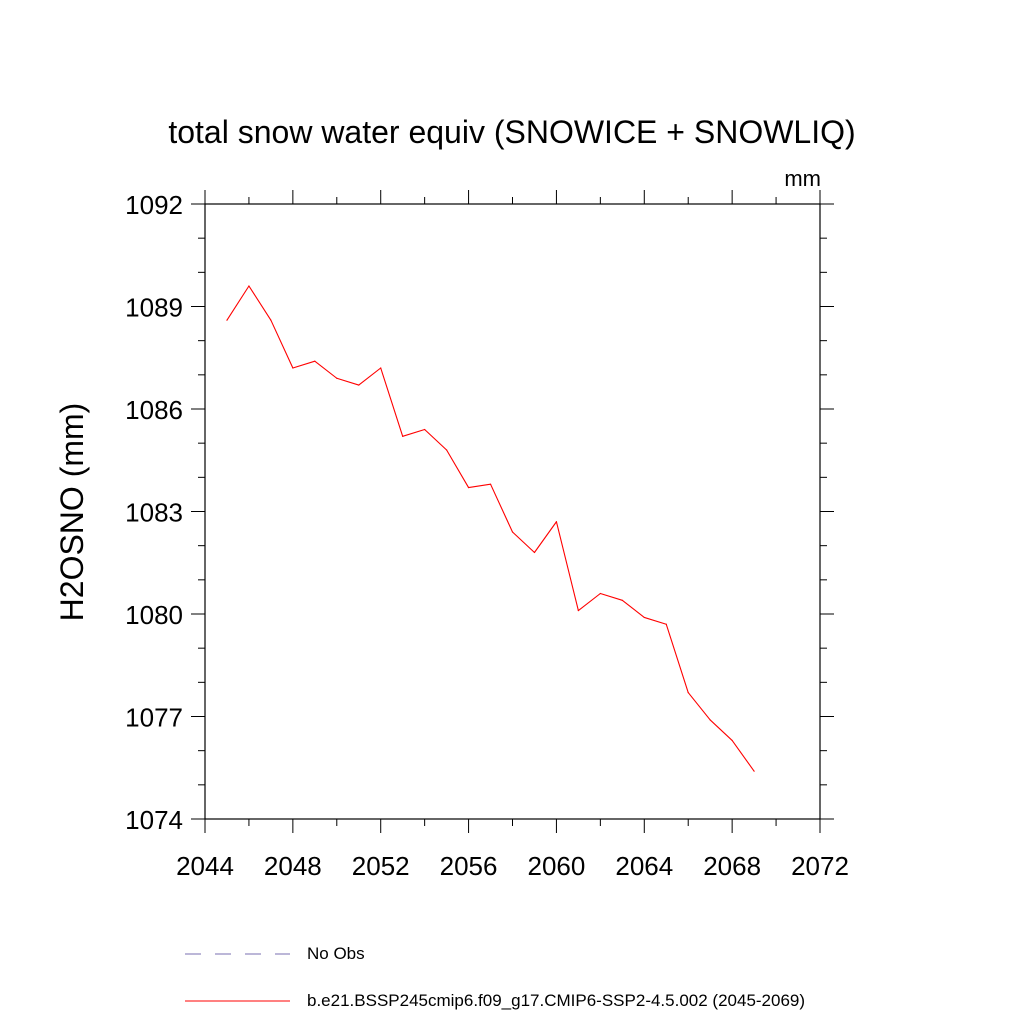 The image size is (1024, 1024). What do you see at coordinates (557, 866) in the screenshot?
I see `x-tick-label: 2060` at bounding box center [557, 866].